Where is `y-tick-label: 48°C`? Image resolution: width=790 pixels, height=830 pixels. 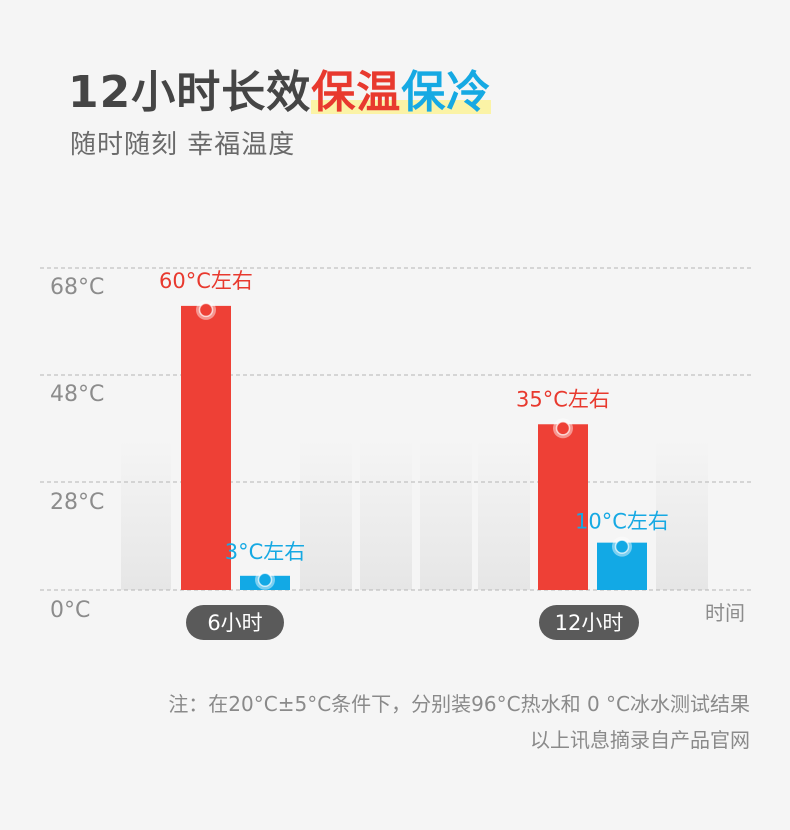 y-tick-label: 48°C is located at coordinates (77, 394).